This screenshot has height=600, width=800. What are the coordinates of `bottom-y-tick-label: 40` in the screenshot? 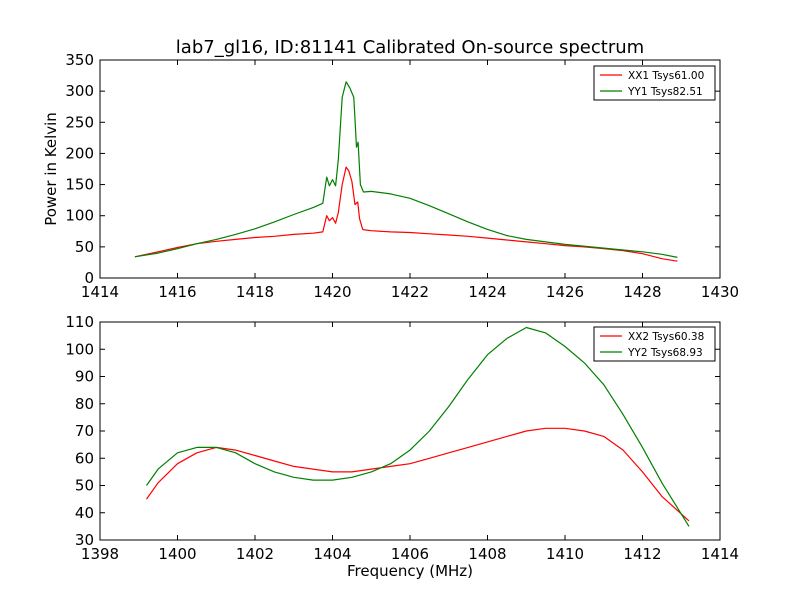 It's located at (84, 513).